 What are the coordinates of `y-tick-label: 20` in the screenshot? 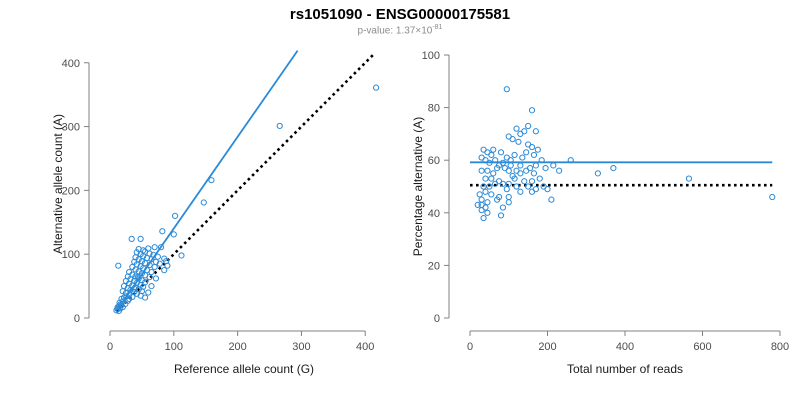 It's located at (434, 266).